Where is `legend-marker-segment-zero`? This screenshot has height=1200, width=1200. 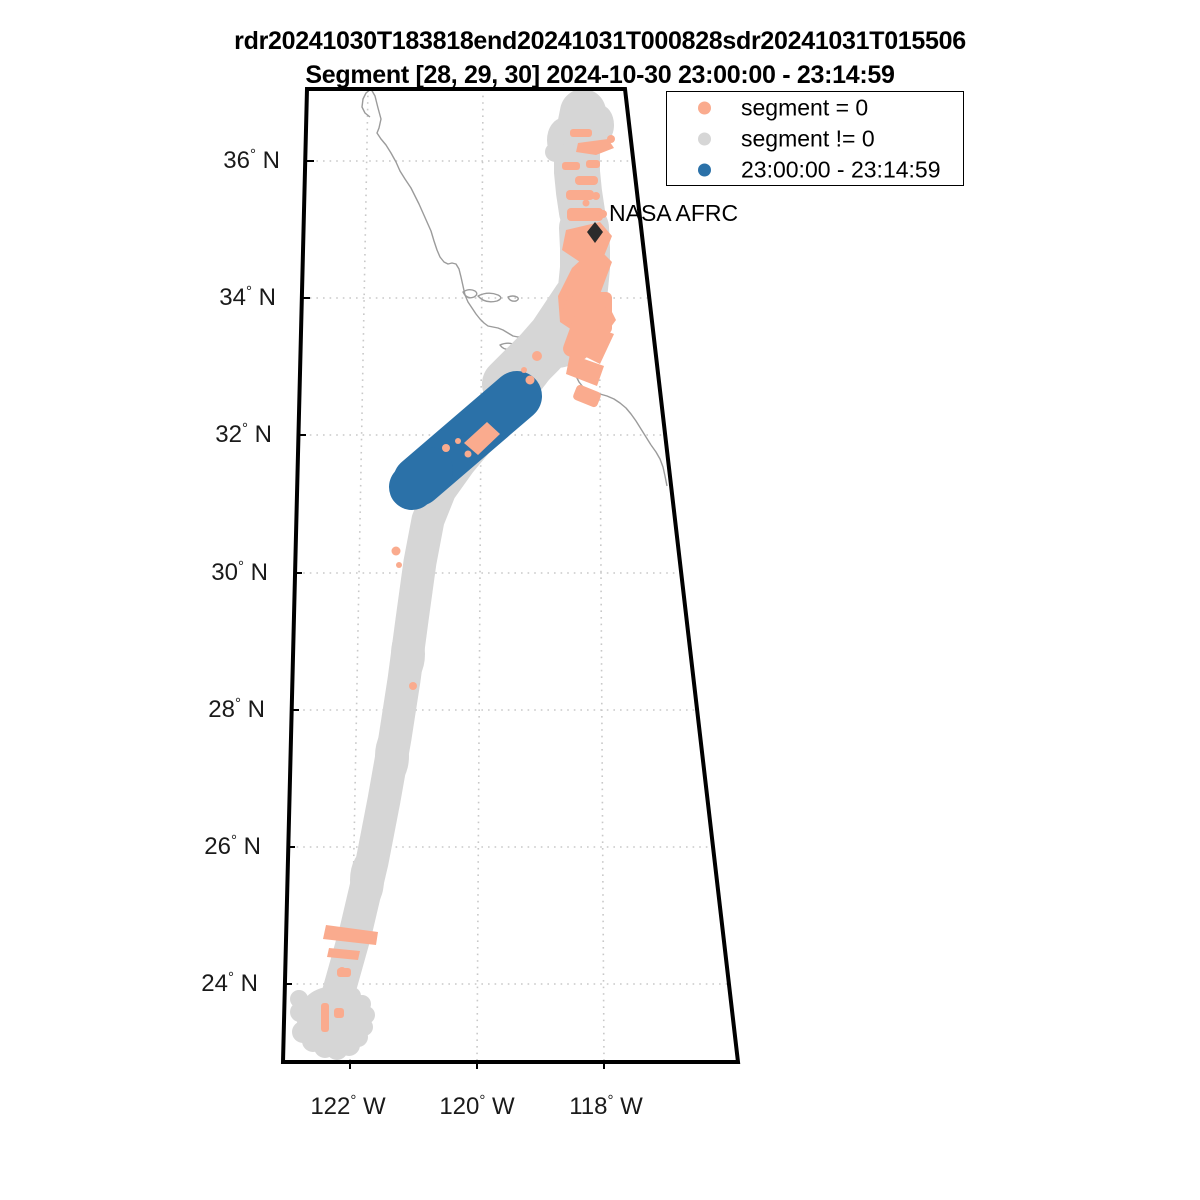 legend-marker-segment-zero is located at coordinates (704, 107).